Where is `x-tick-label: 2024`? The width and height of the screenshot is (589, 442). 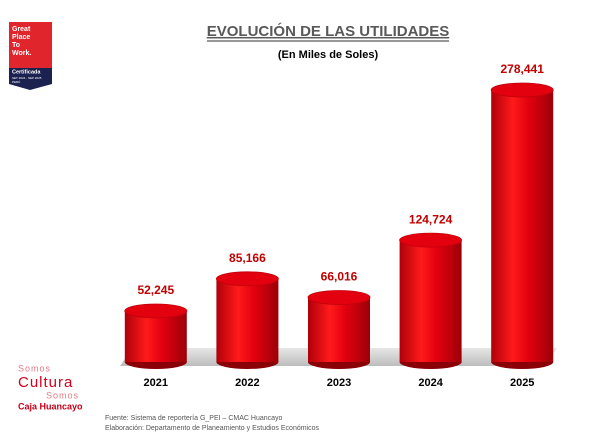 x-tick-label: 2024 is located at coordinates (430, 383).